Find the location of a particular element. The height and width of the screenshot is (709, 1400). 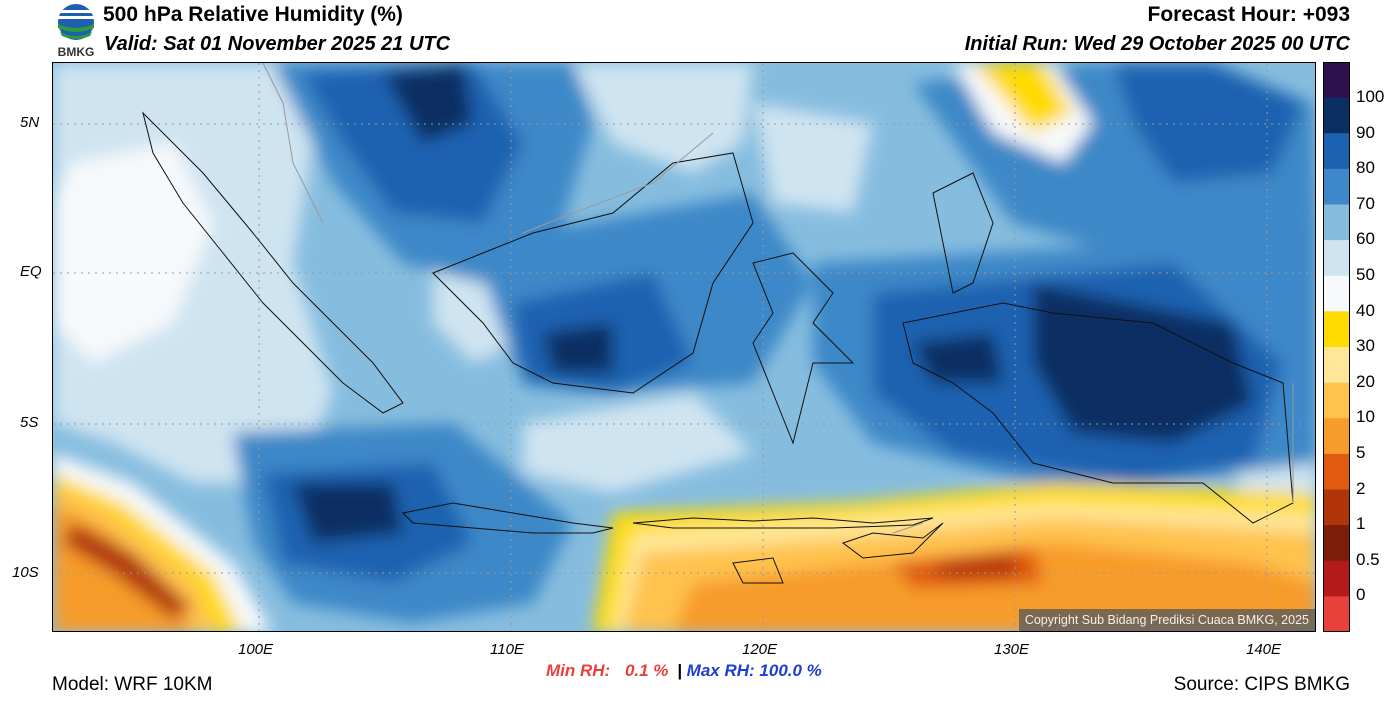

rh-stats: Min RH: 0.1 % | Max RH: 100.0 % is located at coordinates (684, 671).